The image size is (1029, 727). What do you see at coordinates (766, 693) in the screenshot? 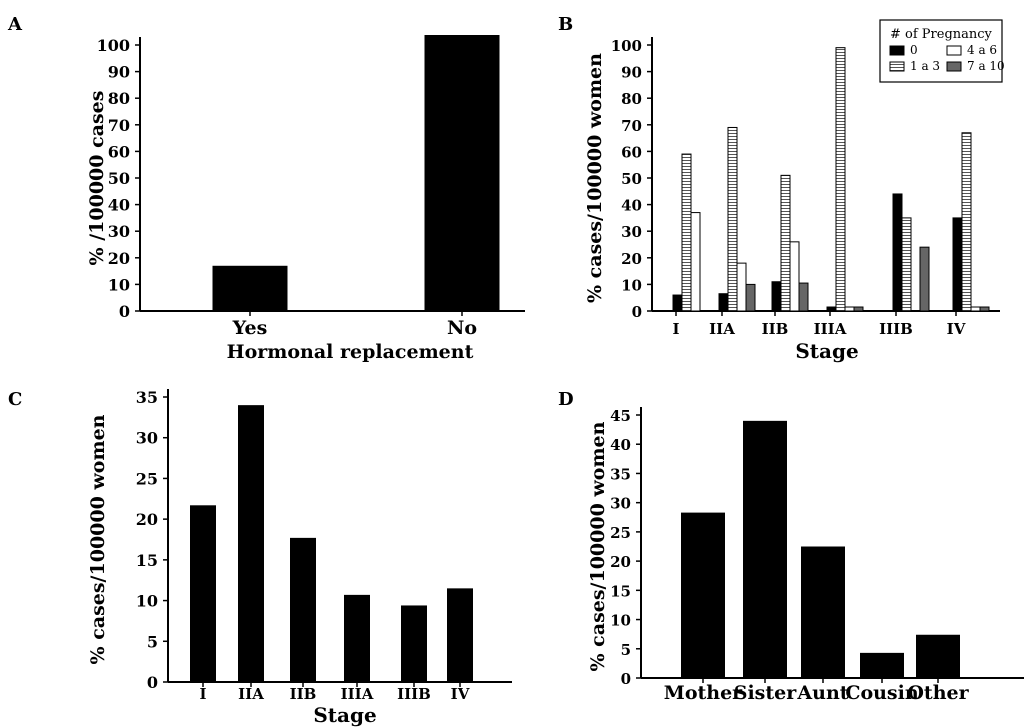
I see `x-tick-label: Sister` at bounding box center [766, 693].